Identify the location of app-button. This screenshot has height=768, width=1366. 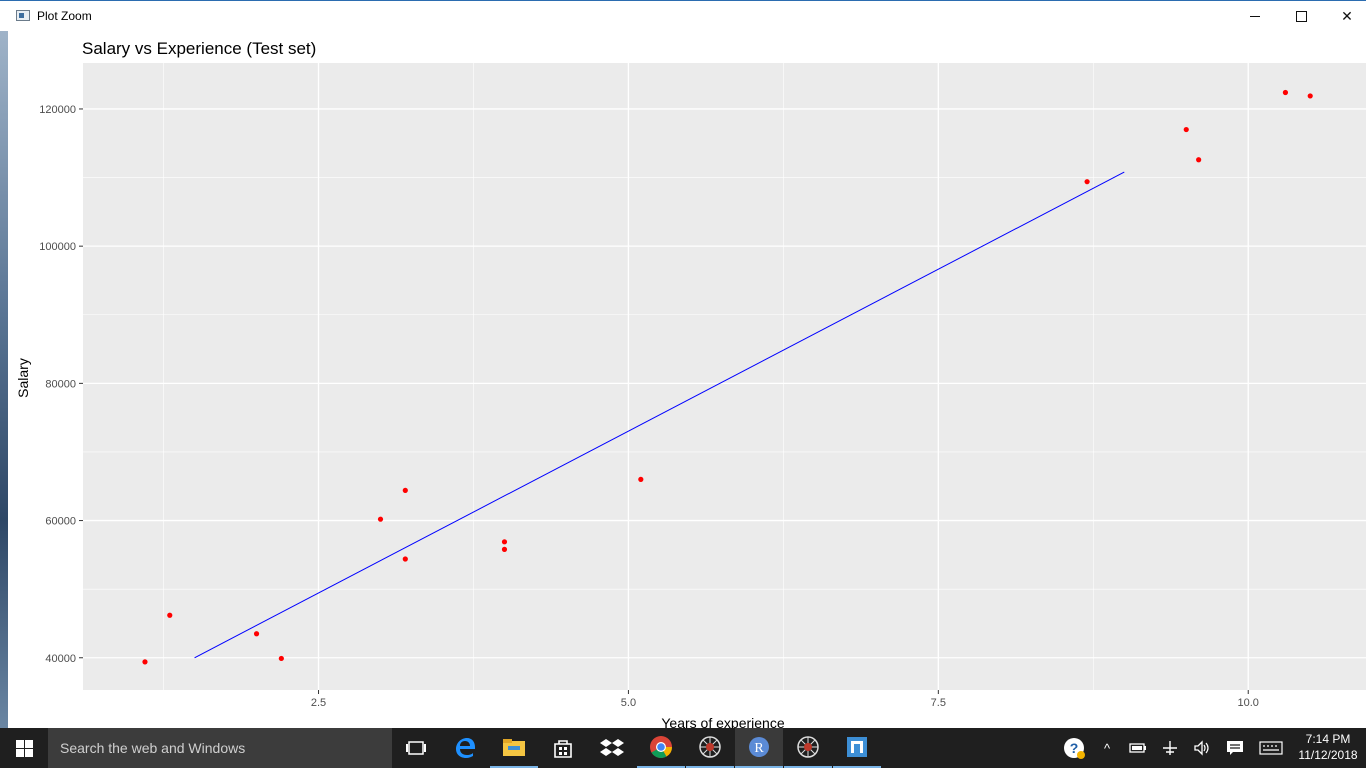
(857, 748).